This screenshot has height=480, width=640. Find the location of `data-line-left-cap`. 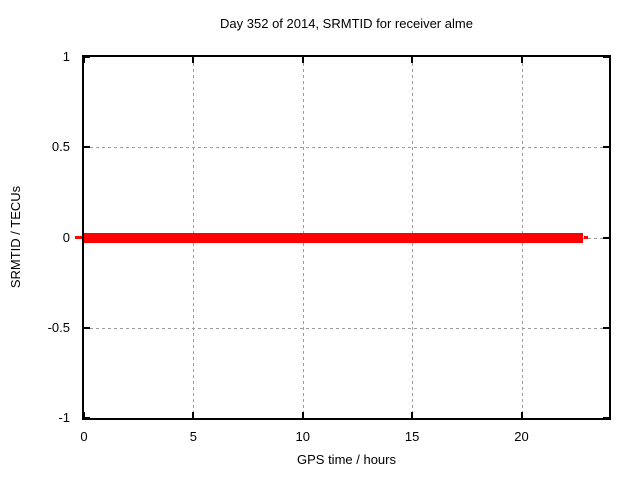

data-line-left-cap is located at coordinates (78, 237).